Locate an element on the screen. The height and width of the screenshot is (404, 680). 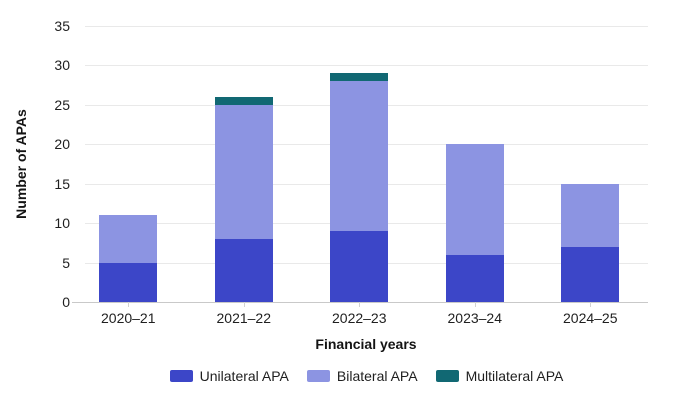
legend-label: Bilateral APA is located at coordinates (377, 376).